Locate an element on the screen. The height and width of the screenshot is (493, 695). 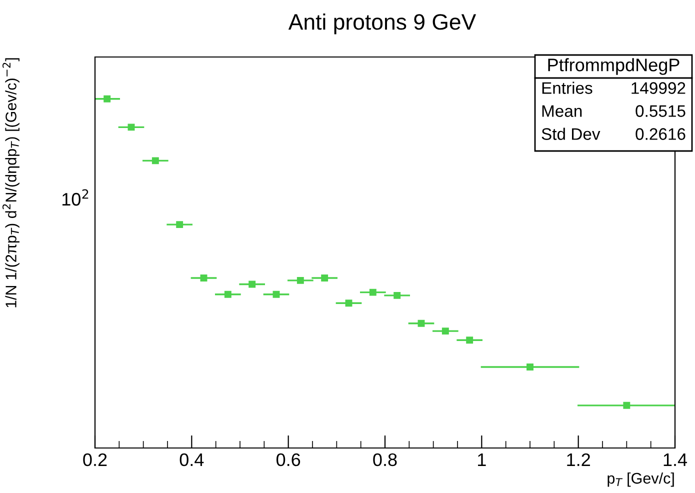
text: 10$^{2}$ is located at coordinates (75, 197).